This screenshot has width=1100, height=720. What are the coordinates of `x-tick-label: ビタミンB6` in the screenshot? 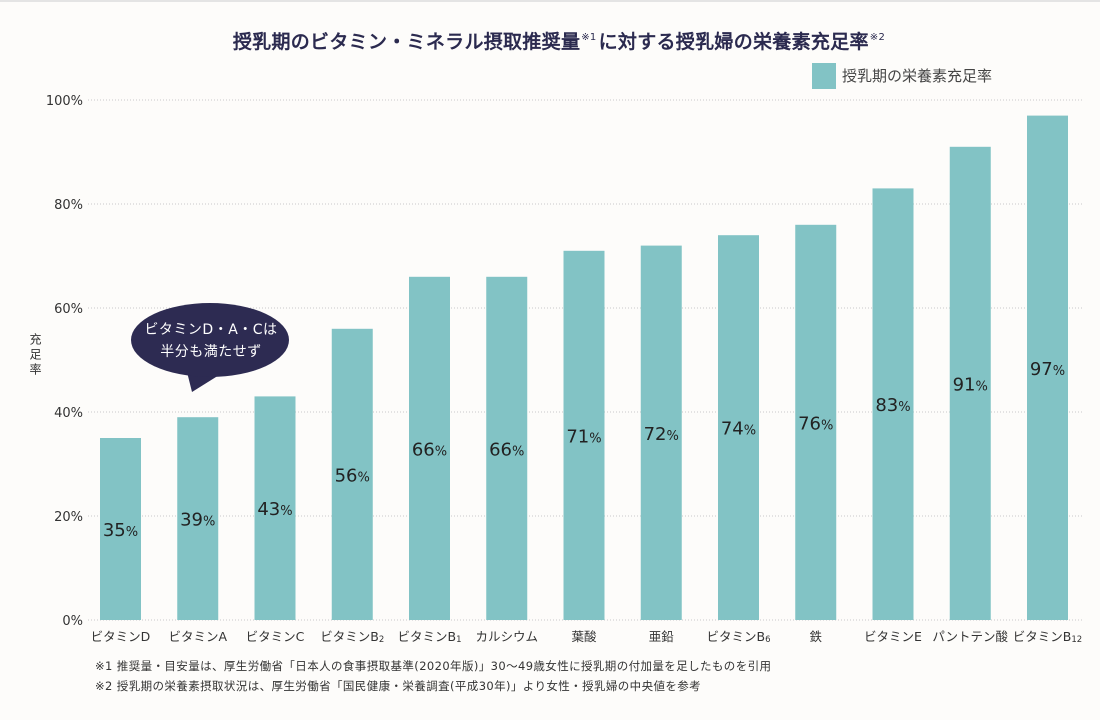 It's located at (739, 637).